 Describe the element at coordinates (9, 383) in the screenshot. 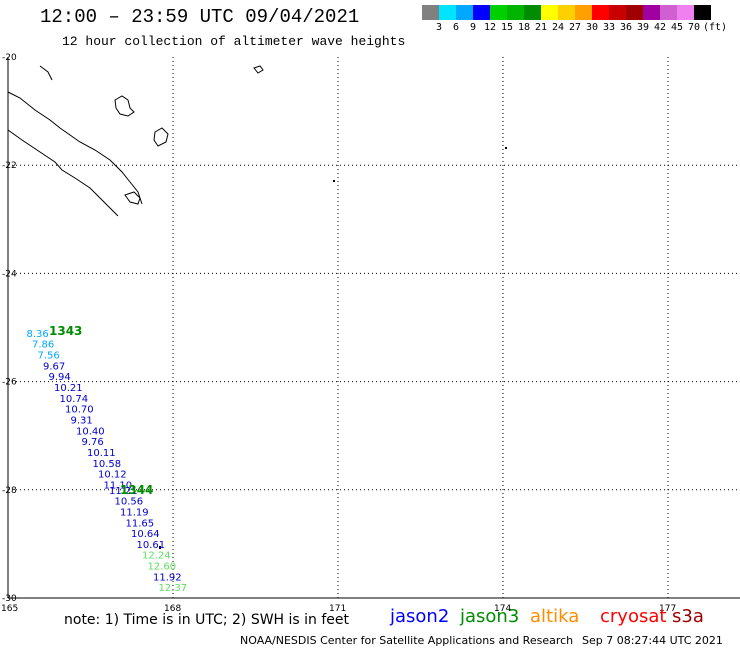

I see `latitude-label: -26` at that location.